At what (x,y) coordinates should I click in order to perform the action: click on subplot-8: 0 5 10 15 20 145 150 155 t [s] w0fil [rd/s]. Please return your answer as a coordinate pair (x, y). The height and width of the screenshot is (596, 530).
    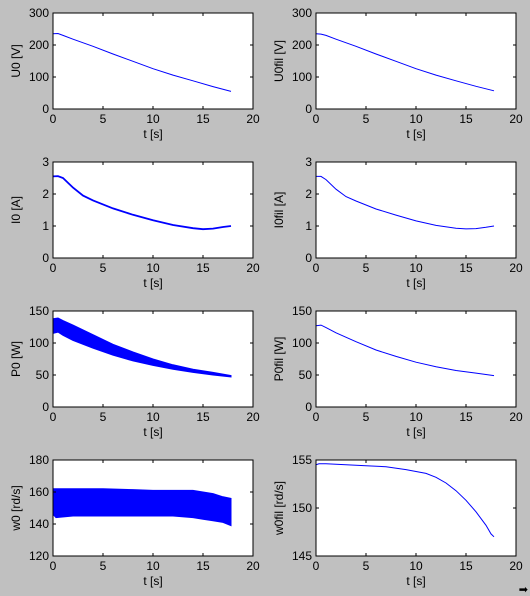
    Looking at the image, I should click on (397, 520).